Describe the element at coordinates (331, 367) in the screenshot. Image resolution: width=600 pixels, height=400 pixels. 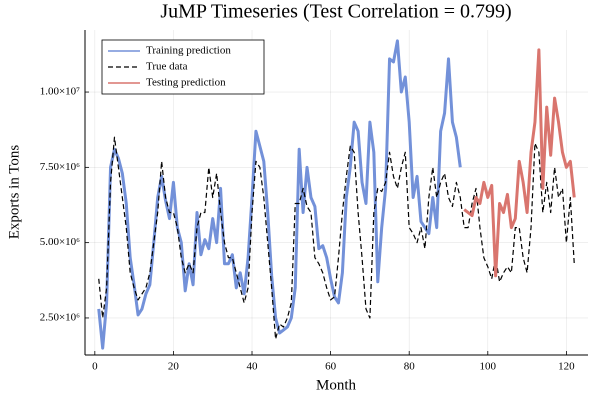
I see `x-tick-label: 60` at that location.